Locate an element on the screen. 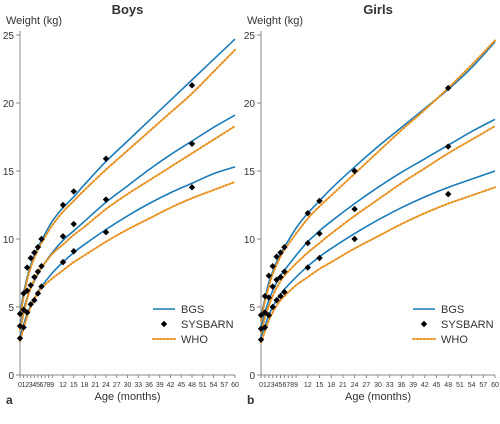 The width and height of the screenshot is (500, 424). x-tick-label: 33 is located at coordinates (390, 385).